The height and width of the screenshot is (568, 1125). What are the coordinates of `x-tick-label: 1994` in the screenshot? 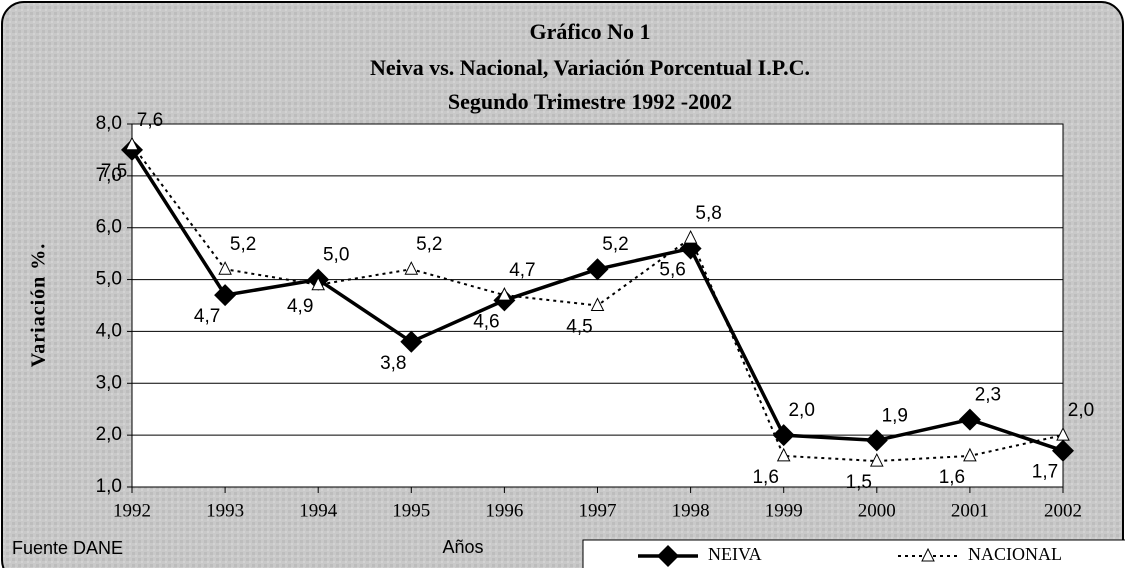 It's located at (318, 510).